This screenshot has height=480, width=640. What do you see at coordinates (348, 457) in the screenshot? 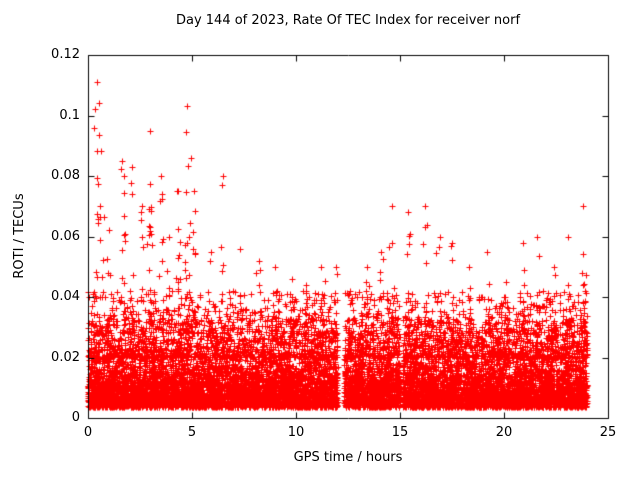
I see `x-axis-label: GPS time / hours` at bounding box center [348, 457].